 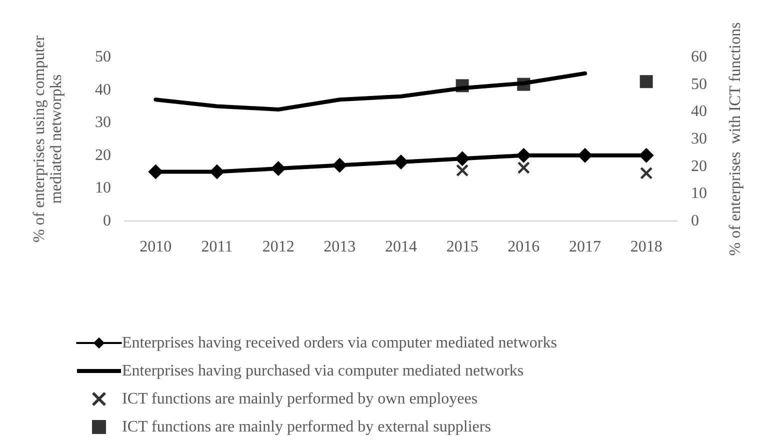 What do you see at coordinates (462, 247) in the screenshot?
I see `x-tick-label: 2015` at bounding box center [462, 247].